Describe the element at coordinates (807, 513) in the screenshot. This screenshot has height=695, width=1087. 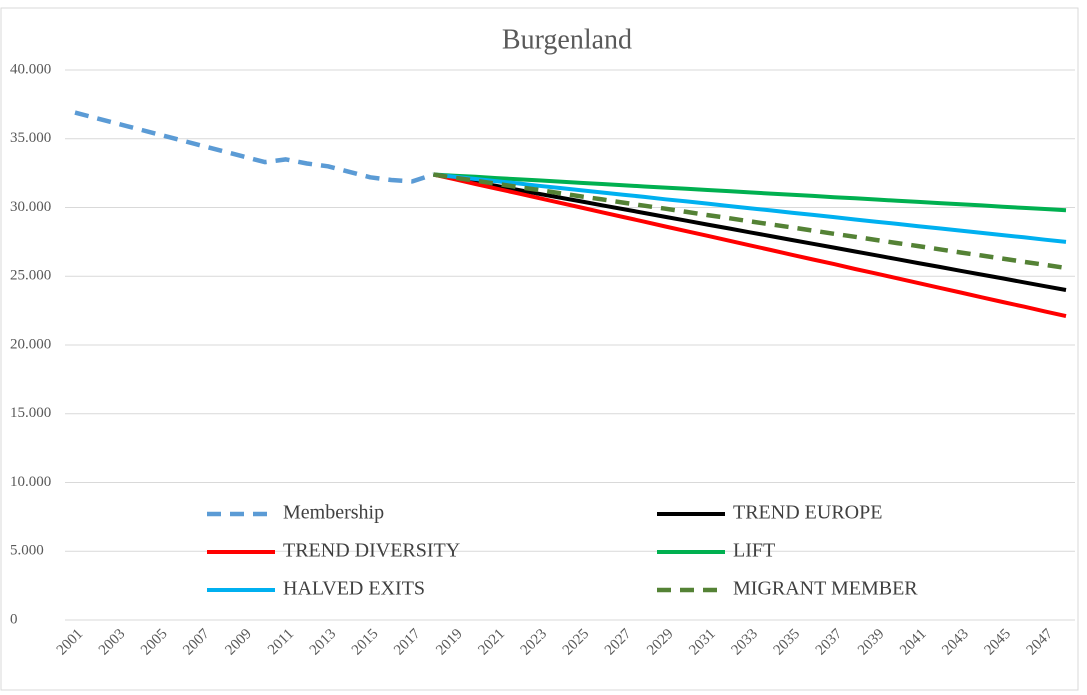
I see `legend-label: TREND EUROPE` at that location.